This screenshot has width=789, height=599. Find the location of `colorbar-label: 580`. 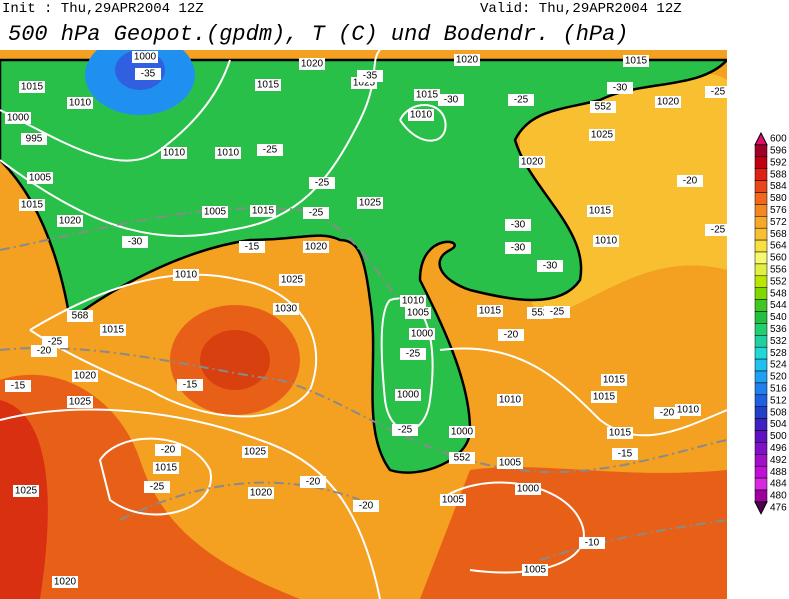

colorbar-label: 580 is located at coordinates (778, 198).